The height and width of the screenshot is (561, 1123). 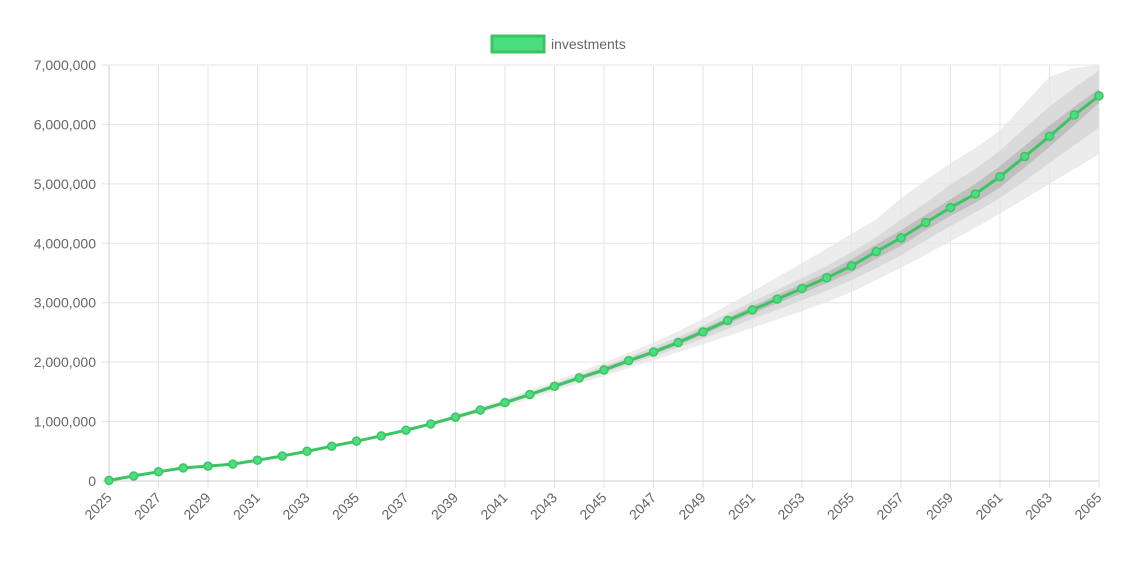 I want to click on legend-label-investments: investments, so click(x=588, y=44).